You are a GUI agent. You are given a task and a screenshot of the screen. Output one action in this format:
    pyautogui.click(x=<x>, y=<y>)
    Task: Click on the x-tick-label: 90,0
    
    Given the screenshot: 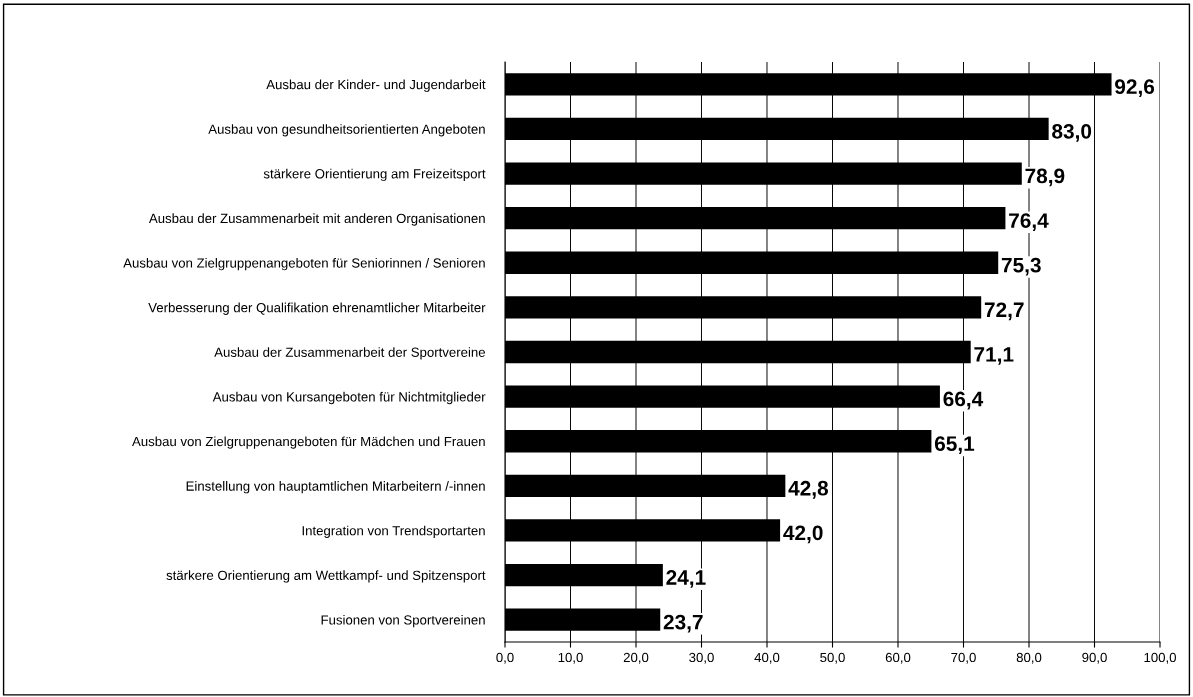 What is the action you would take?
    pyautogui.click(x=1094, y=658)
    